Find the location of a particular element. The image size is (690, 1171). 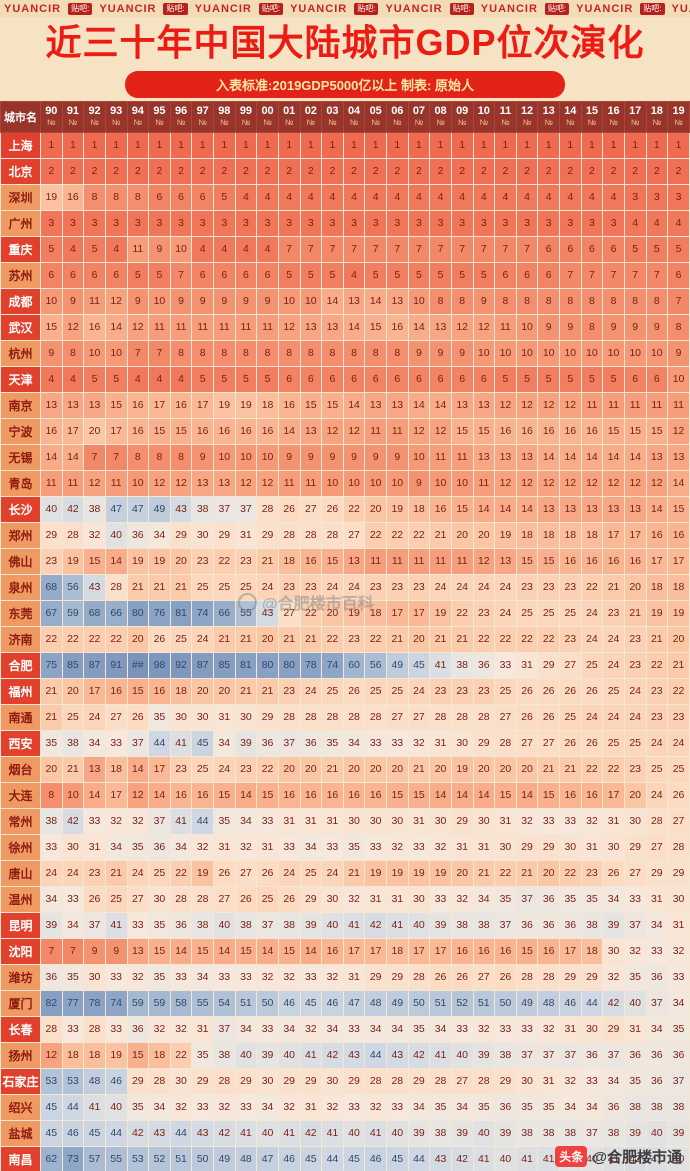

rank-cell: 68 is located at coordinates (94, 613).